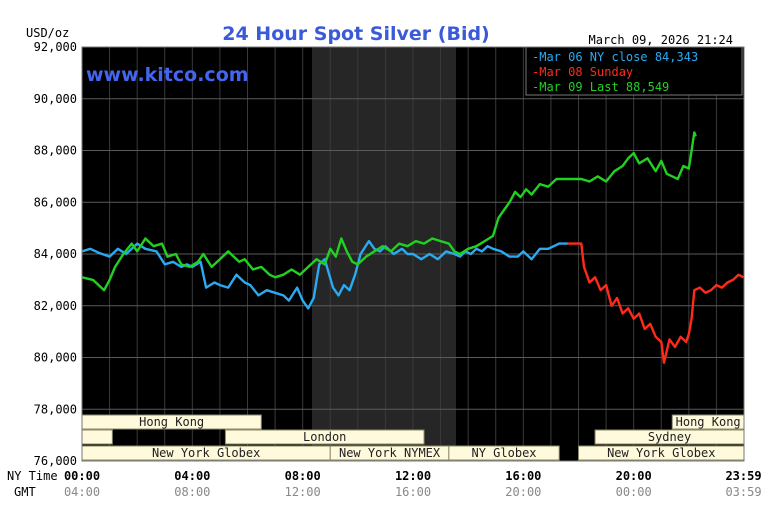 This screenshot has height=514, width=770. What do you see at coordinates (82, 476) in the screenshot?
I see `x-tick-label-ny: 00:00` at bounding box center [82, 476].